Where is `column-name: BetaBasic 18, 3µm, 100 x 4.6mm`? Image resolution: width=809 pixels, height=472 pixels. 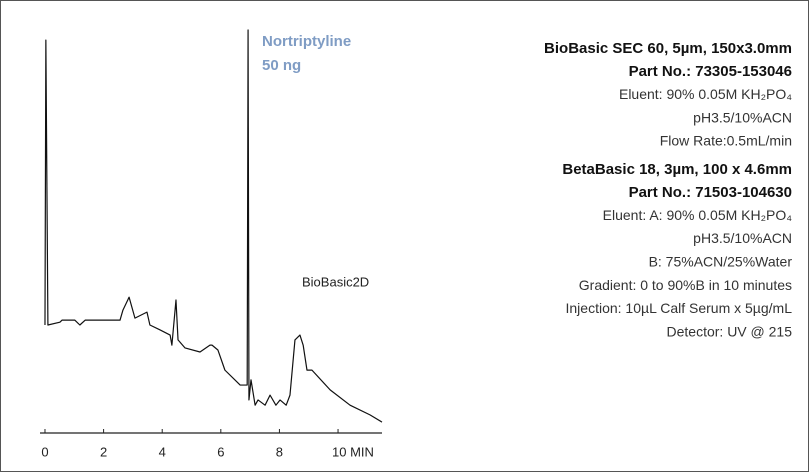
column-name: BetaBasic 18, 3µm, 100 x 4.6mm is located at coordinates (677, 169).